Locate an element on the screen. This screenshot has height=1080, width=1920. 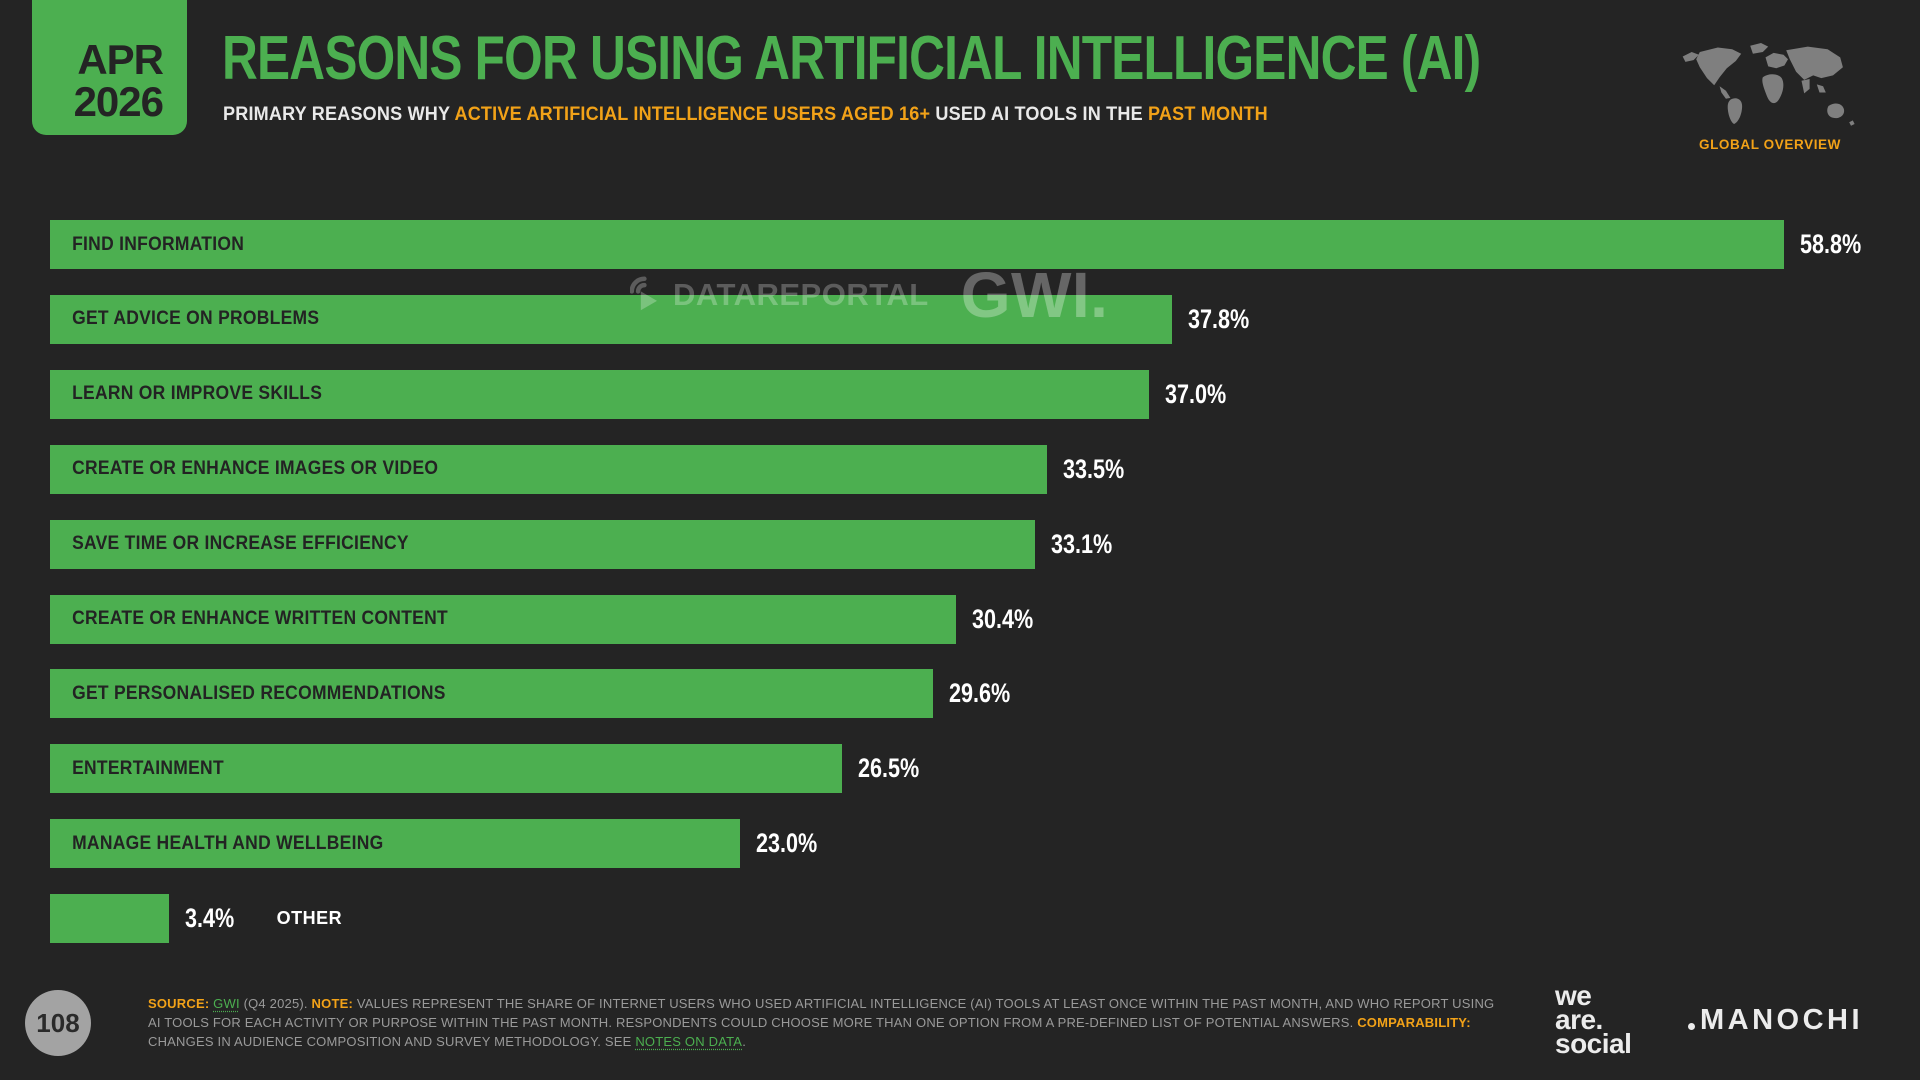
bar-row-get-advice-on-problems: GET ADVICE ON PROBLEMS 37.8% is located at coordinates (657, 319).